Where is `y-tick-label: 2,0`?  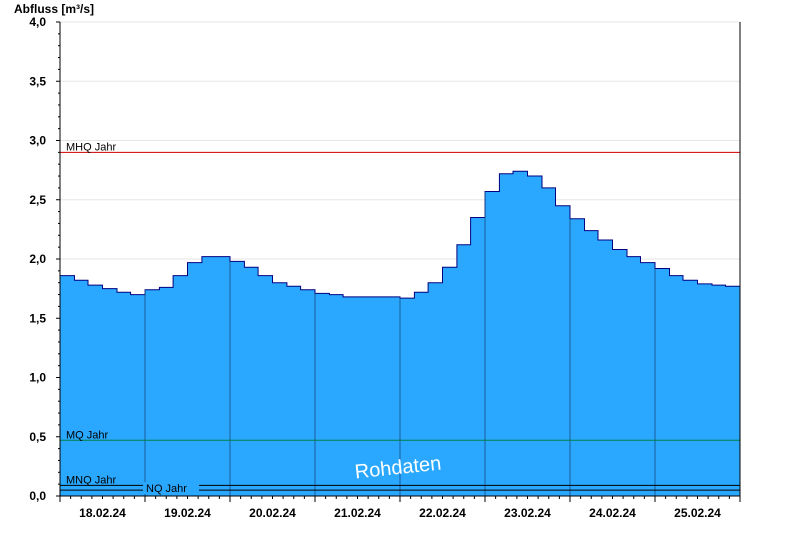
y-tick-label: 2,0 is located at coordinates (37, 259).